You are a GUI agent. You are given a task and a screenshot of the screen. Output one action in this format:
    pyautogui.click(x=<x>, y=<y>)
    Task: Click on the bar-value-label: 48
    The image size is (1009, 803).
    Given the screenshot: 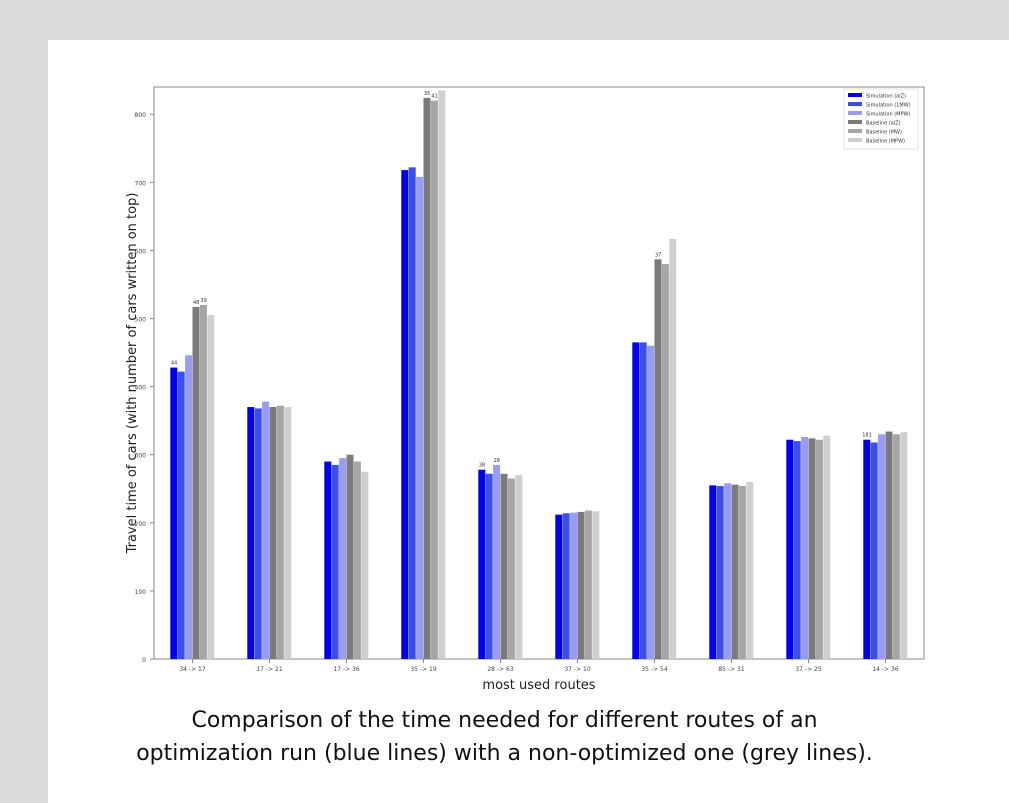 What is the action you would take?
    pyautogui.click(x=196, y=303)
    